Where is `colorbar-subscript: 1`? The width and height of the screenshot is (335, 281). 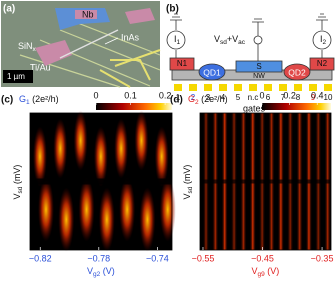 colorbar-subscript: 1 is located at coordinates (28, 102).